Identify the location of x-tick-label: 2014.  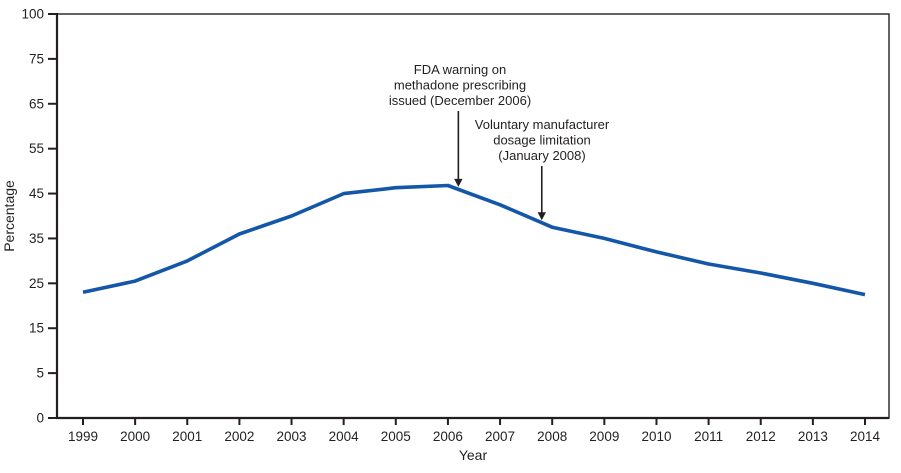
(865, 436).